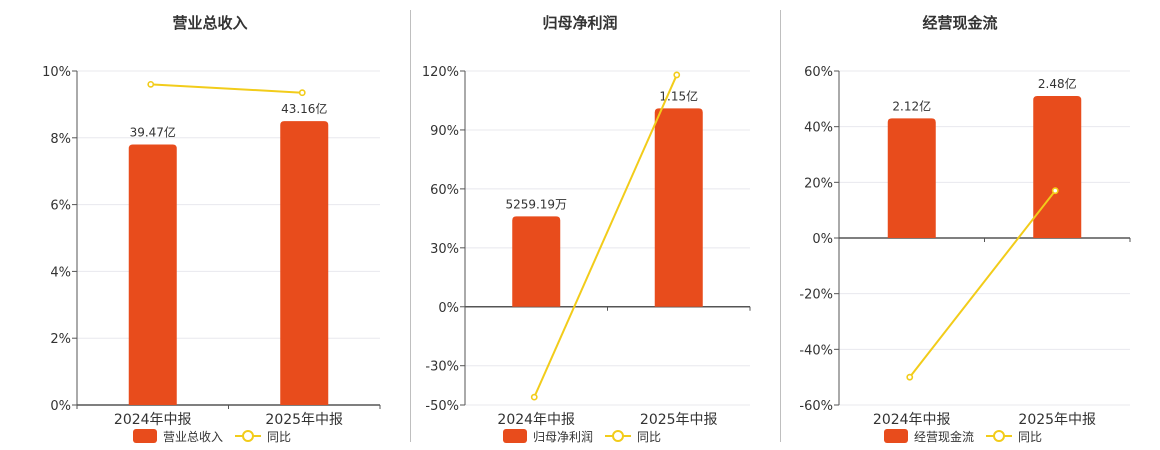 The width and height of the screenshot is (1160, 450). I want to click on y-tick-label: 10%, so click(56, 72).